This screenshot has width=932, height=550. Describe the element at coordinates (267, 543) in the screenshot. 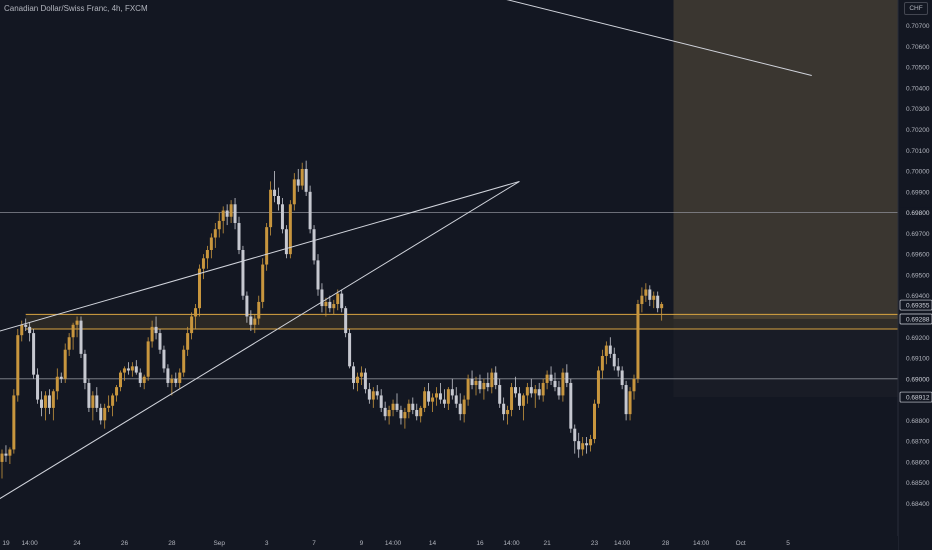

I see `time-tick-label: 3` at that location.